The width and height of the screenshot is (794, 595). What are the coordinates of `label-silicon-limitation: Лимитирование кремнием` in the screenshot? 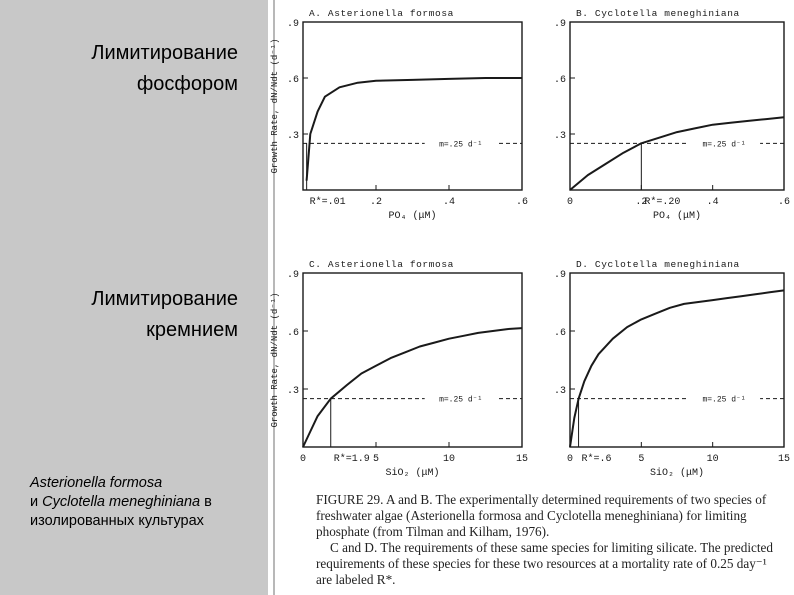 It's located at (164, 314).